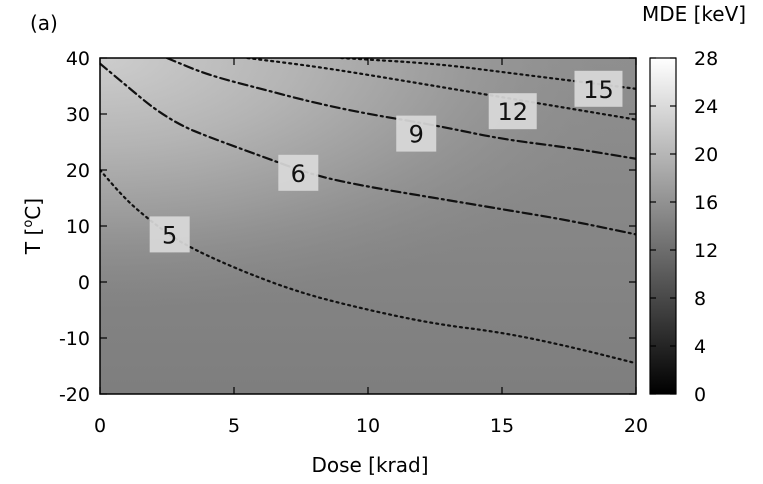  I want to click on contour-label-5: 5, so click(169, 235).